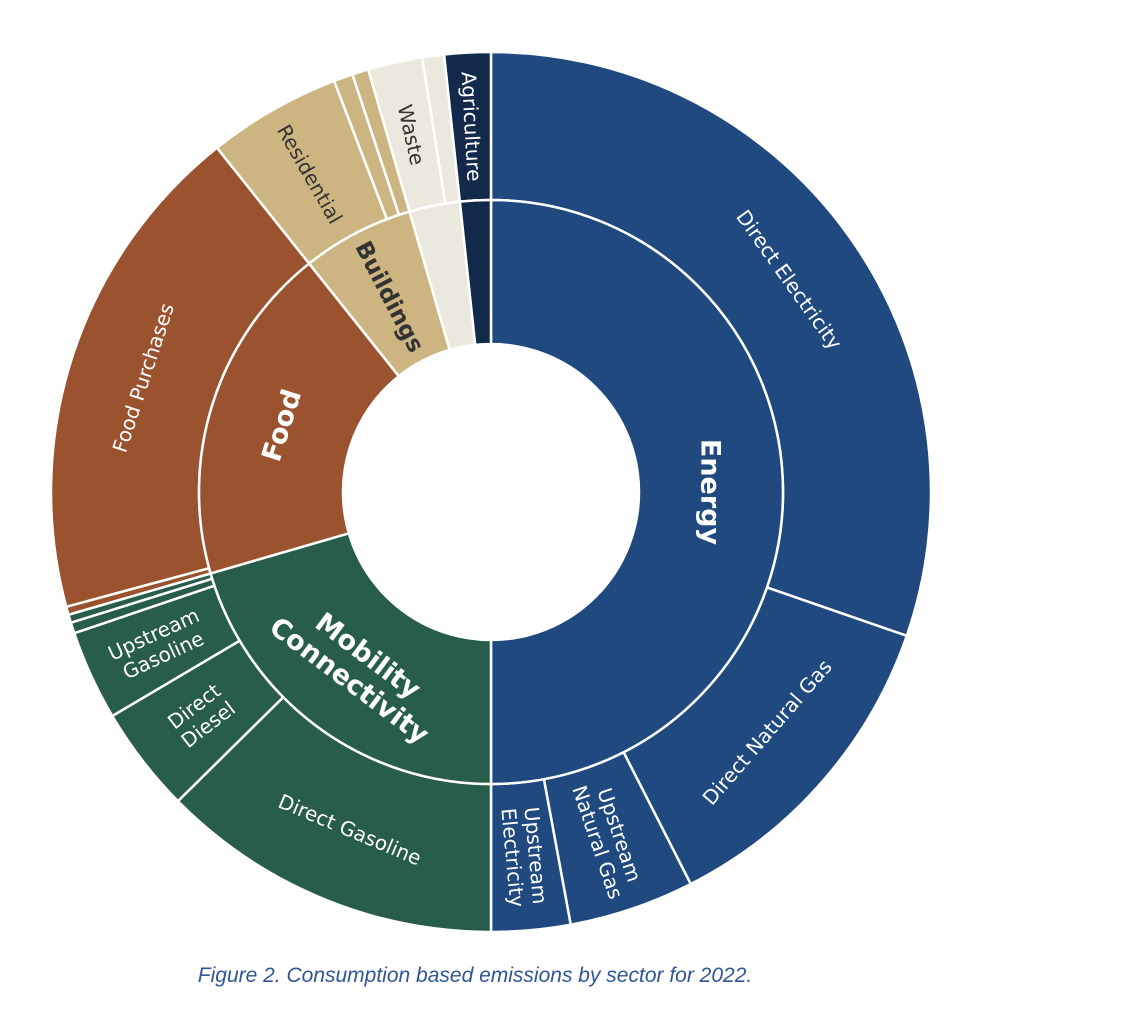 This screenshot has width=1140, height=1017. I want to click on subsector-label-upstream-electricity: UpstreamElectricity, so click(524, 856).